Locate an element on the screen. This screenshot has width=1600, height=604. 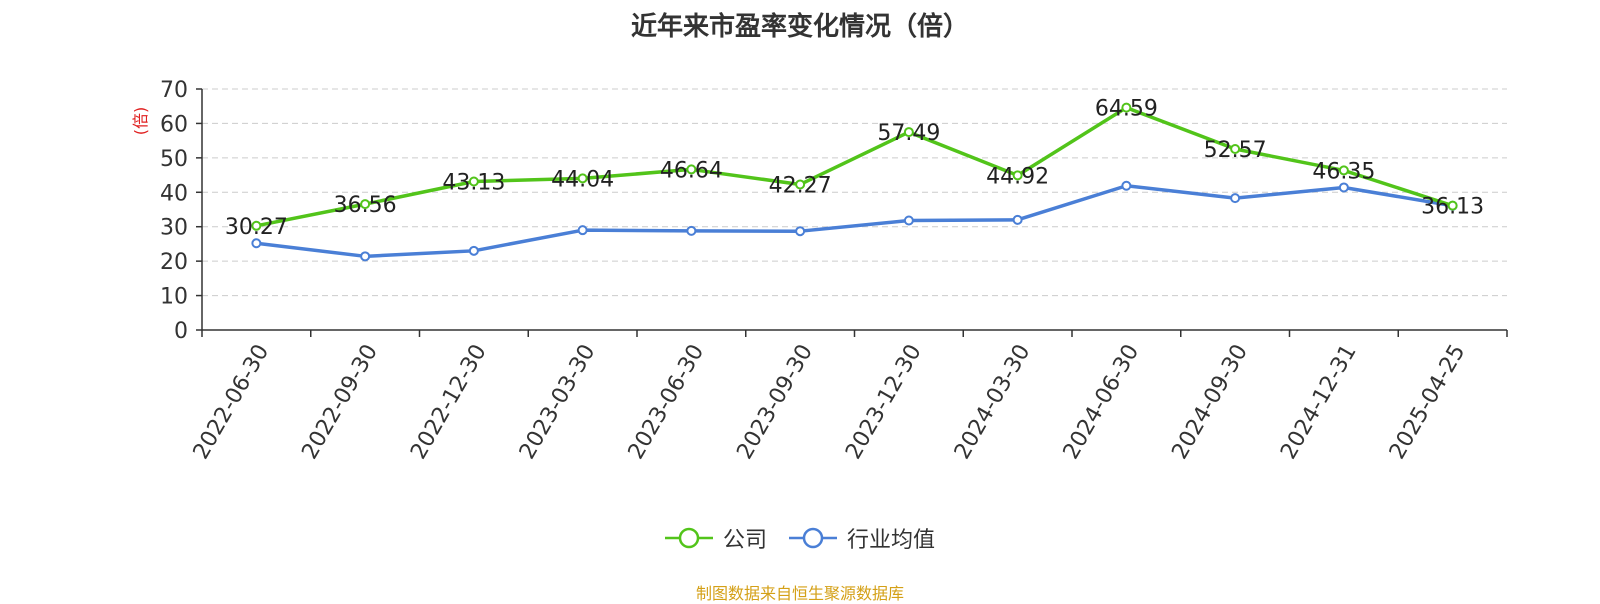
data-label: 46.64 is located at coordinates (691, 170).